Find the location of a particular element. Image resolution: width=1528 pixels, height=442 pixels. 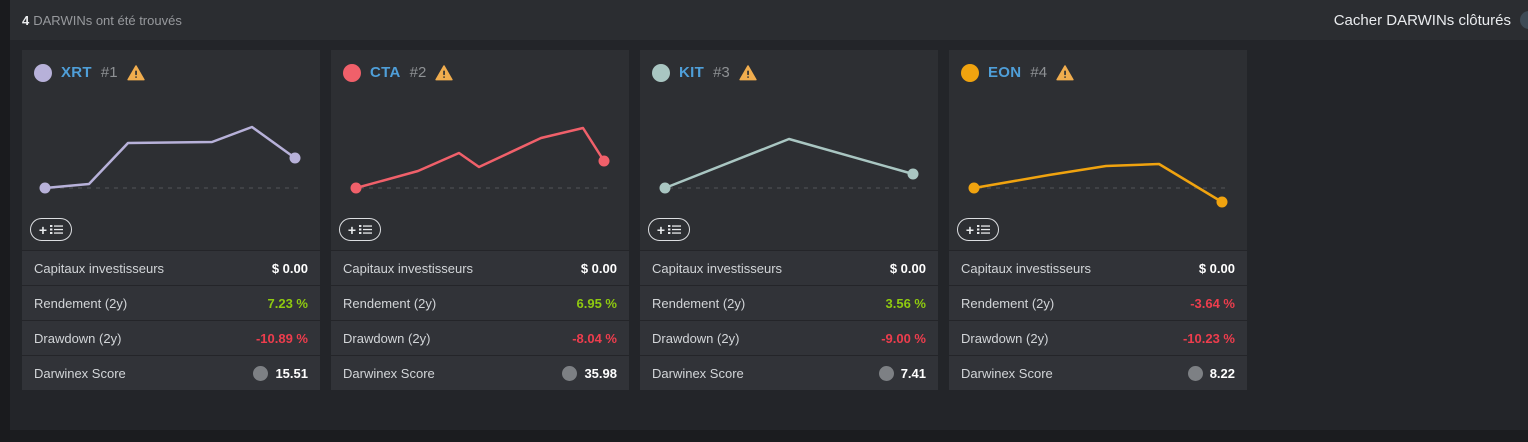

stat-value-score: 15.51 is located at coordinates (291, 373).